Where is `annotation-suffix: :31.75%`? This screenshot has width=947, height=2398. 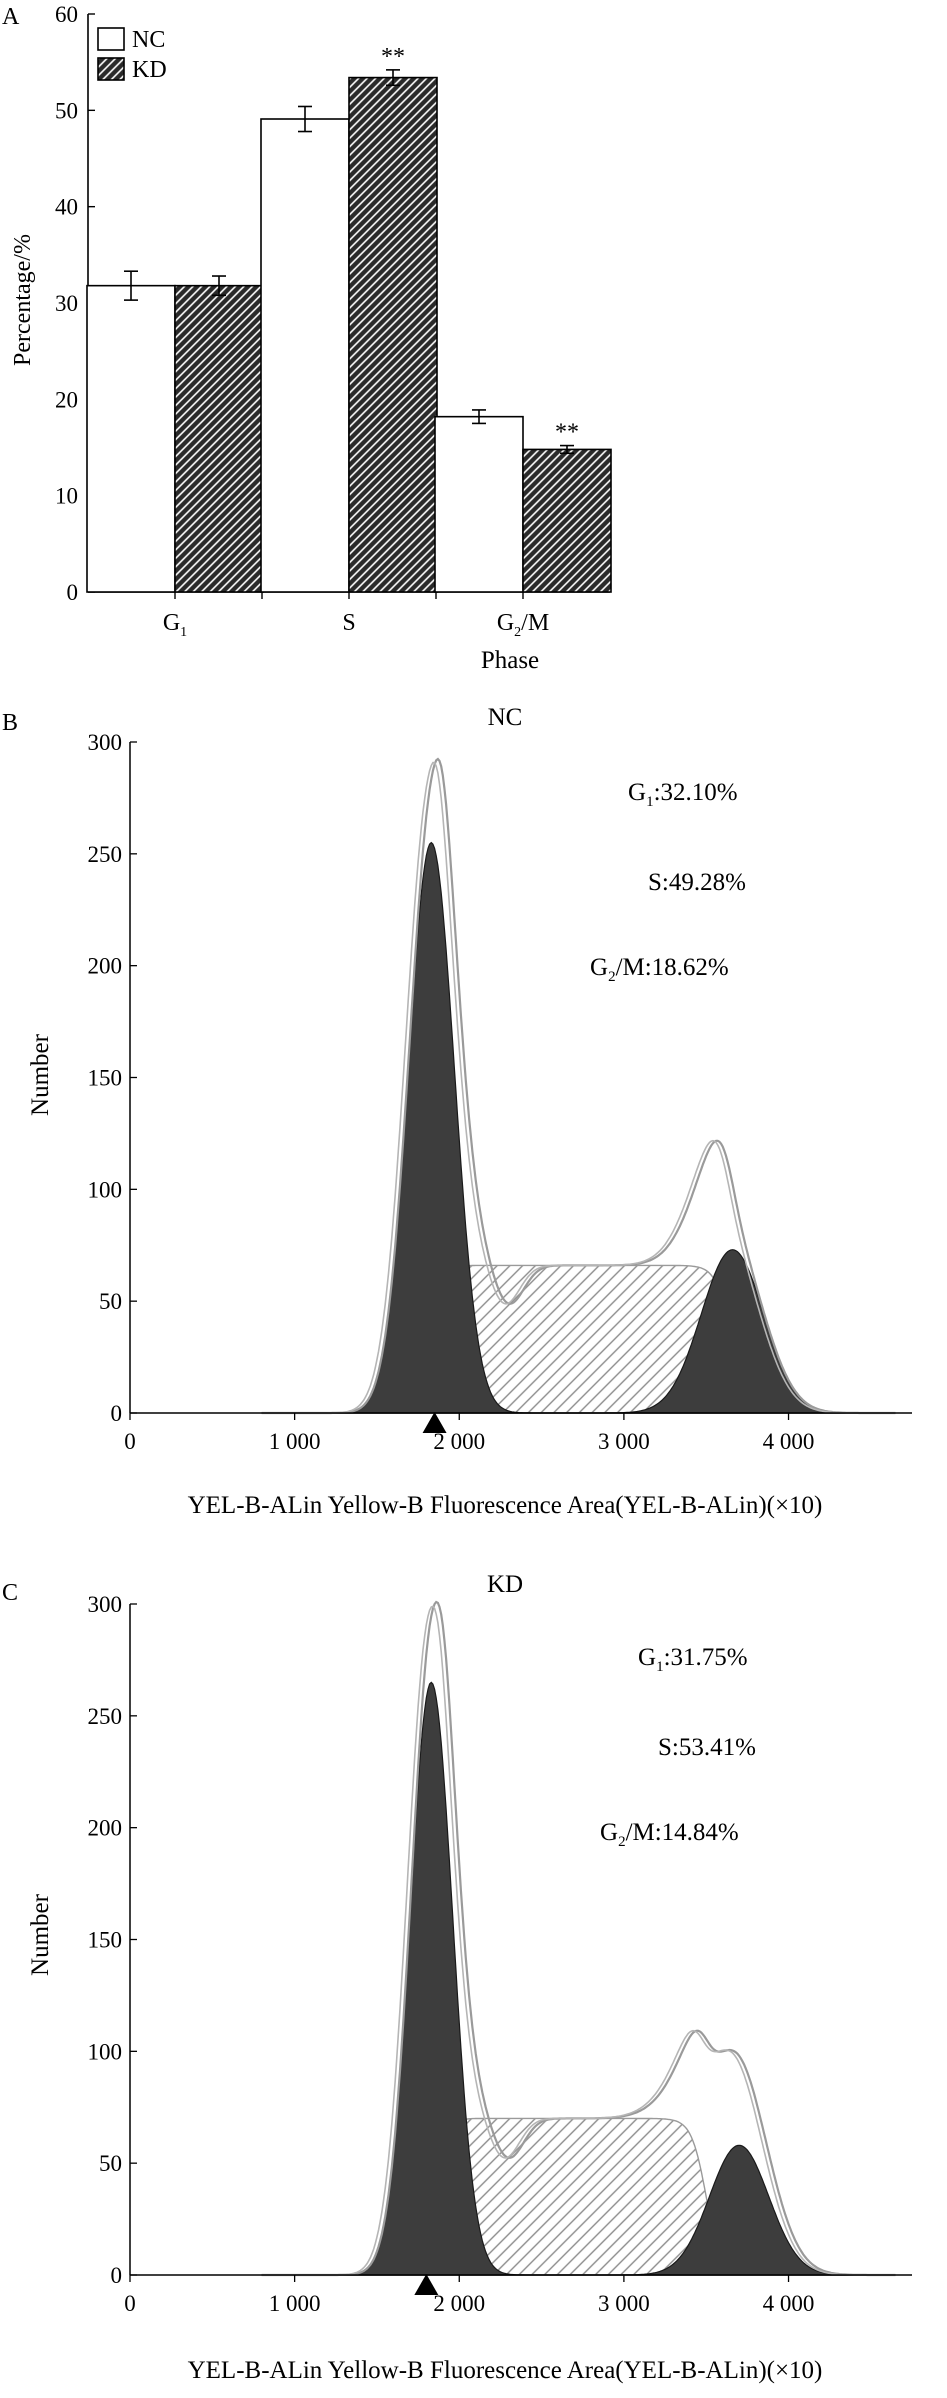
annotation-suffix: :31.75% is located at coordinates (706, 1657).